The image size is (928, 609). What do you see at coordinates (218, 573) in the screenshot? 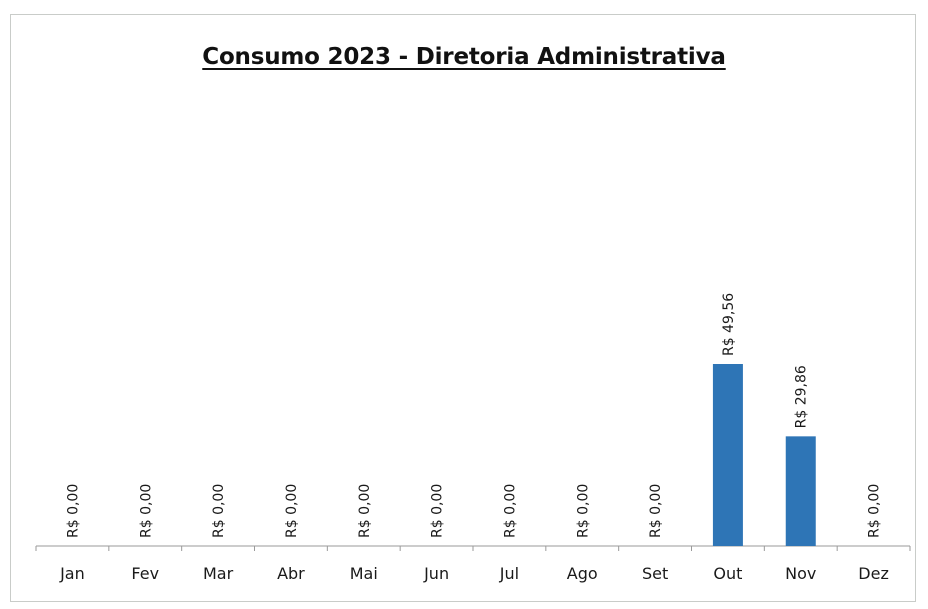
I see `x-tick-label: Mar` at bounding box center [218, 573].